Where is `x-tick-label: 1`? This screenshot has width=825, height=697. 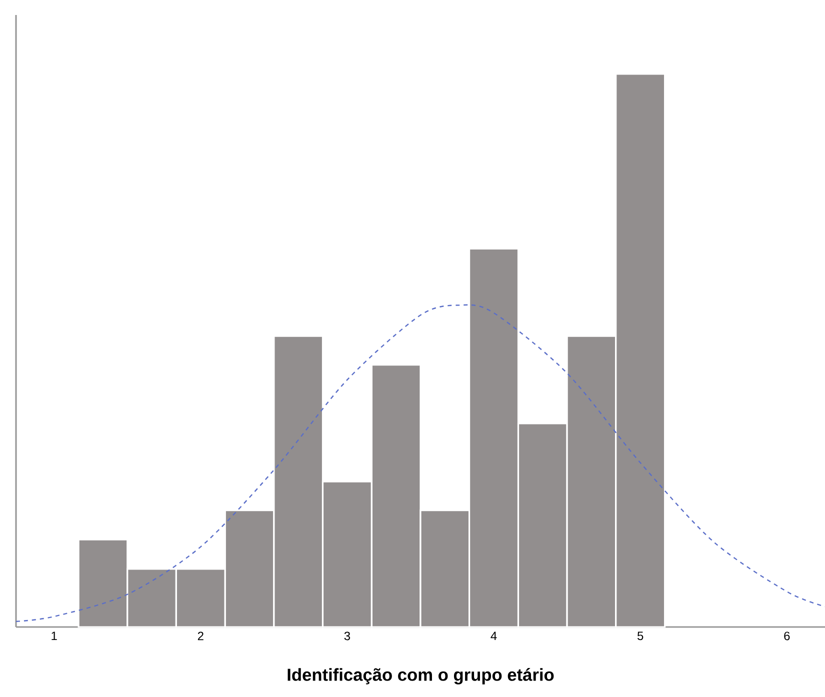
x-tick-label: 1 is located at coordinates (54, 636).